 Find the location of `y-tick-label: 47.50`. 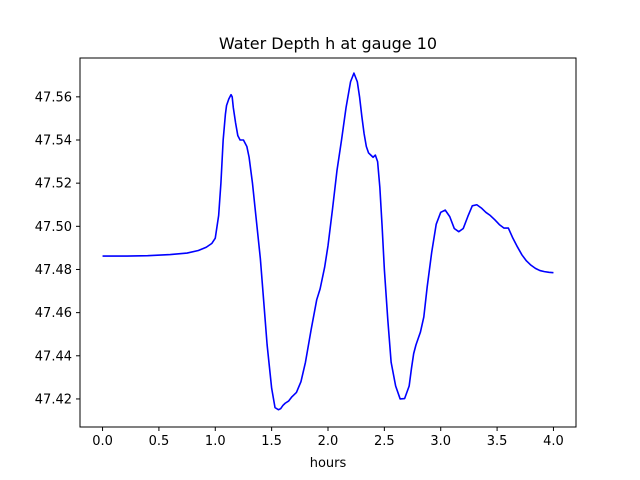

y-tick-label: 47.50 is located at coordinates (53, 227).